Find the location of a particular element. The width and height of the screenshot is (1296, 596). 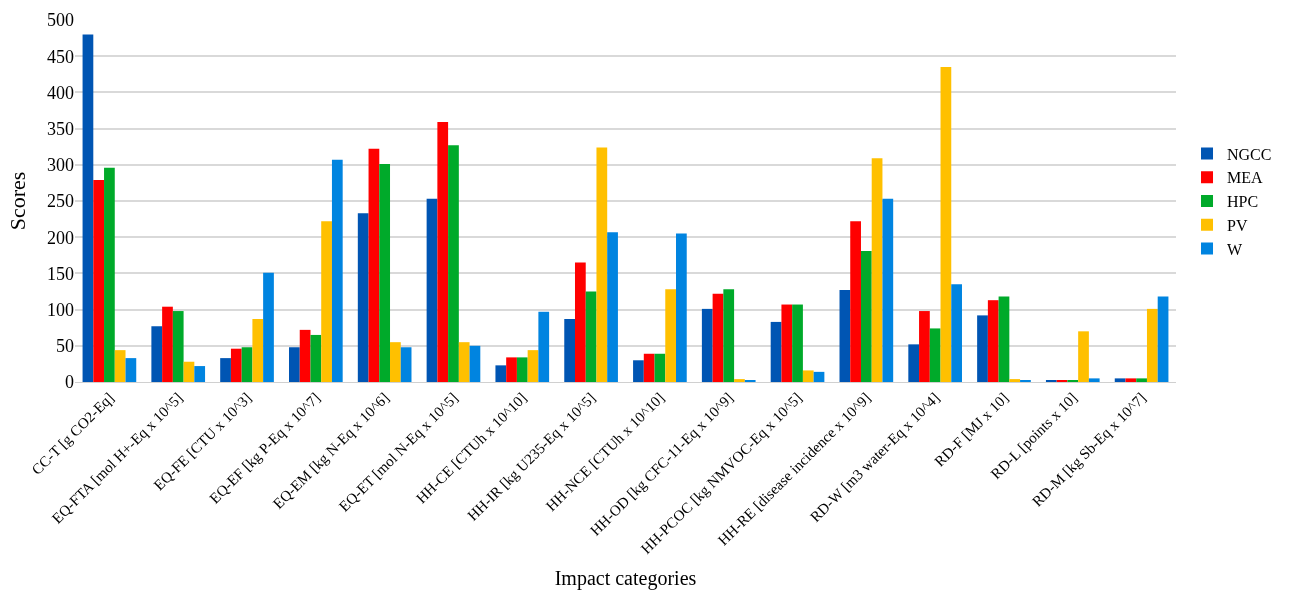

y-axis-title: Scores is located at coordinates (17, 201).